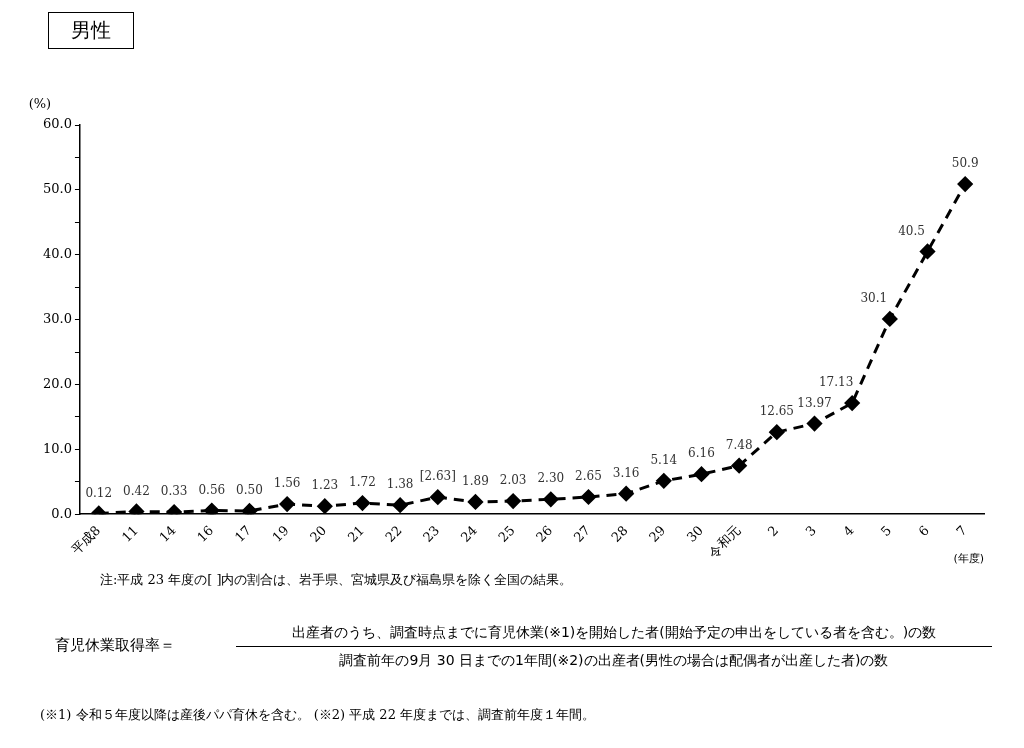 The image size is (1024, 748). Describe the element at coordinates (551, 478) in the screenshot. I see `data-label: 2.30` at that location.